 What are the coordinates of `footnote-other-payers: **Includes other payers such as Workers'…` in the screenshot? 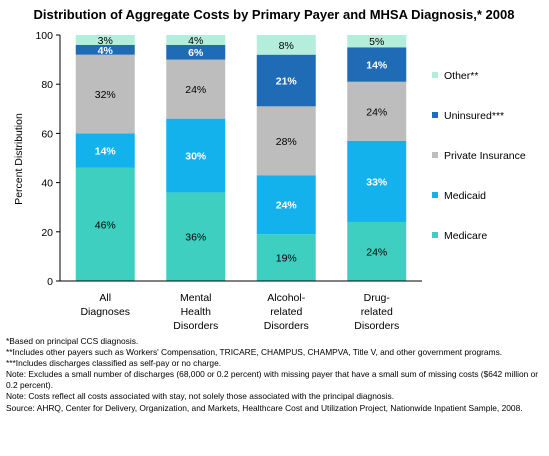 It's located at (254, 352).